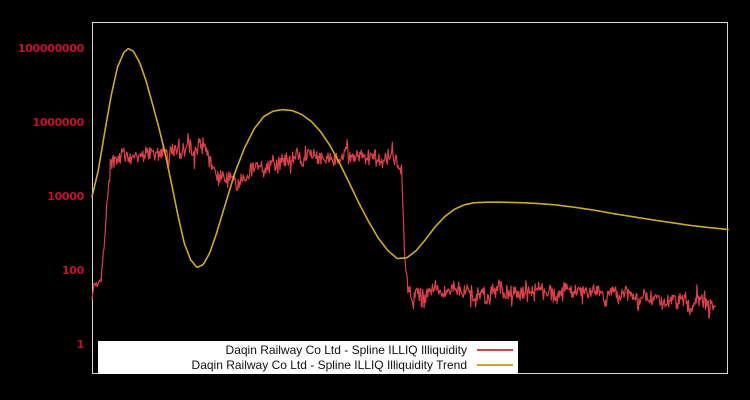 The image size is (750, 400). What do you see at coordinates (495, 350) in the screenshot?
I see `legend-swatch-illiquidity` at bounding box center [495, 350].